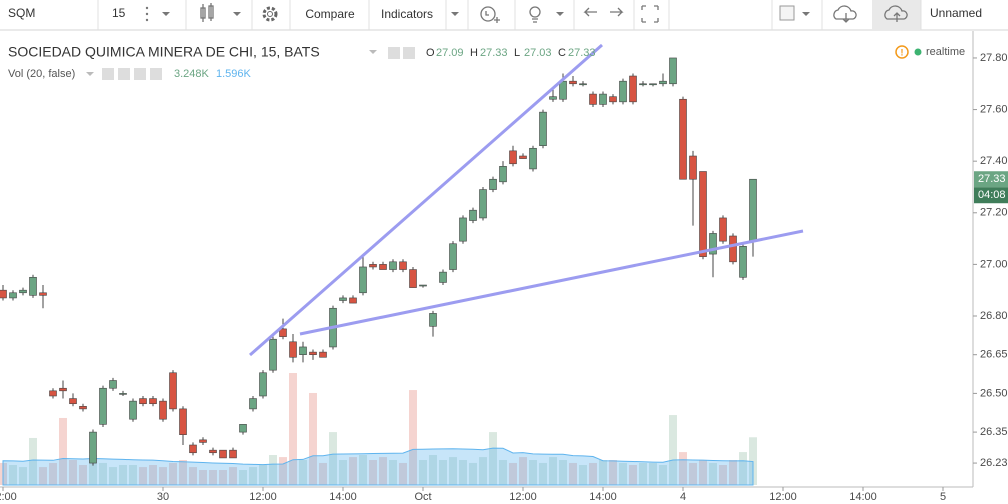  I want to click on fullscreen-button, so click(650, 14).